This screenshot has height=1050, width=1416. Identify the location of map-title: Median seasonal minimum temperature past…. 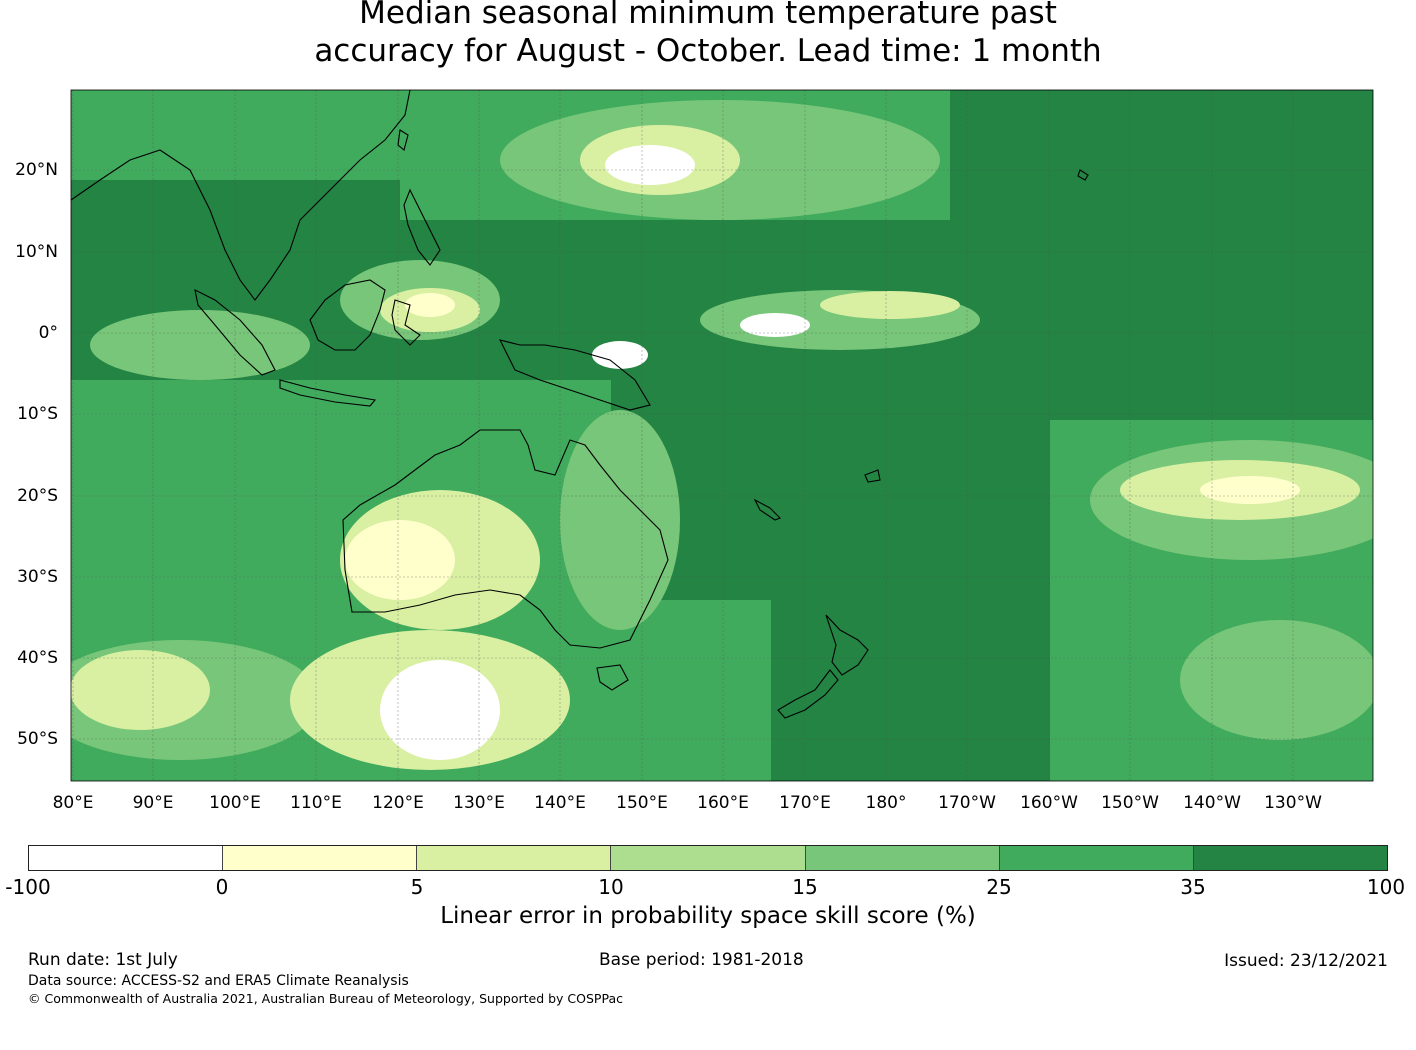
(708, 35).